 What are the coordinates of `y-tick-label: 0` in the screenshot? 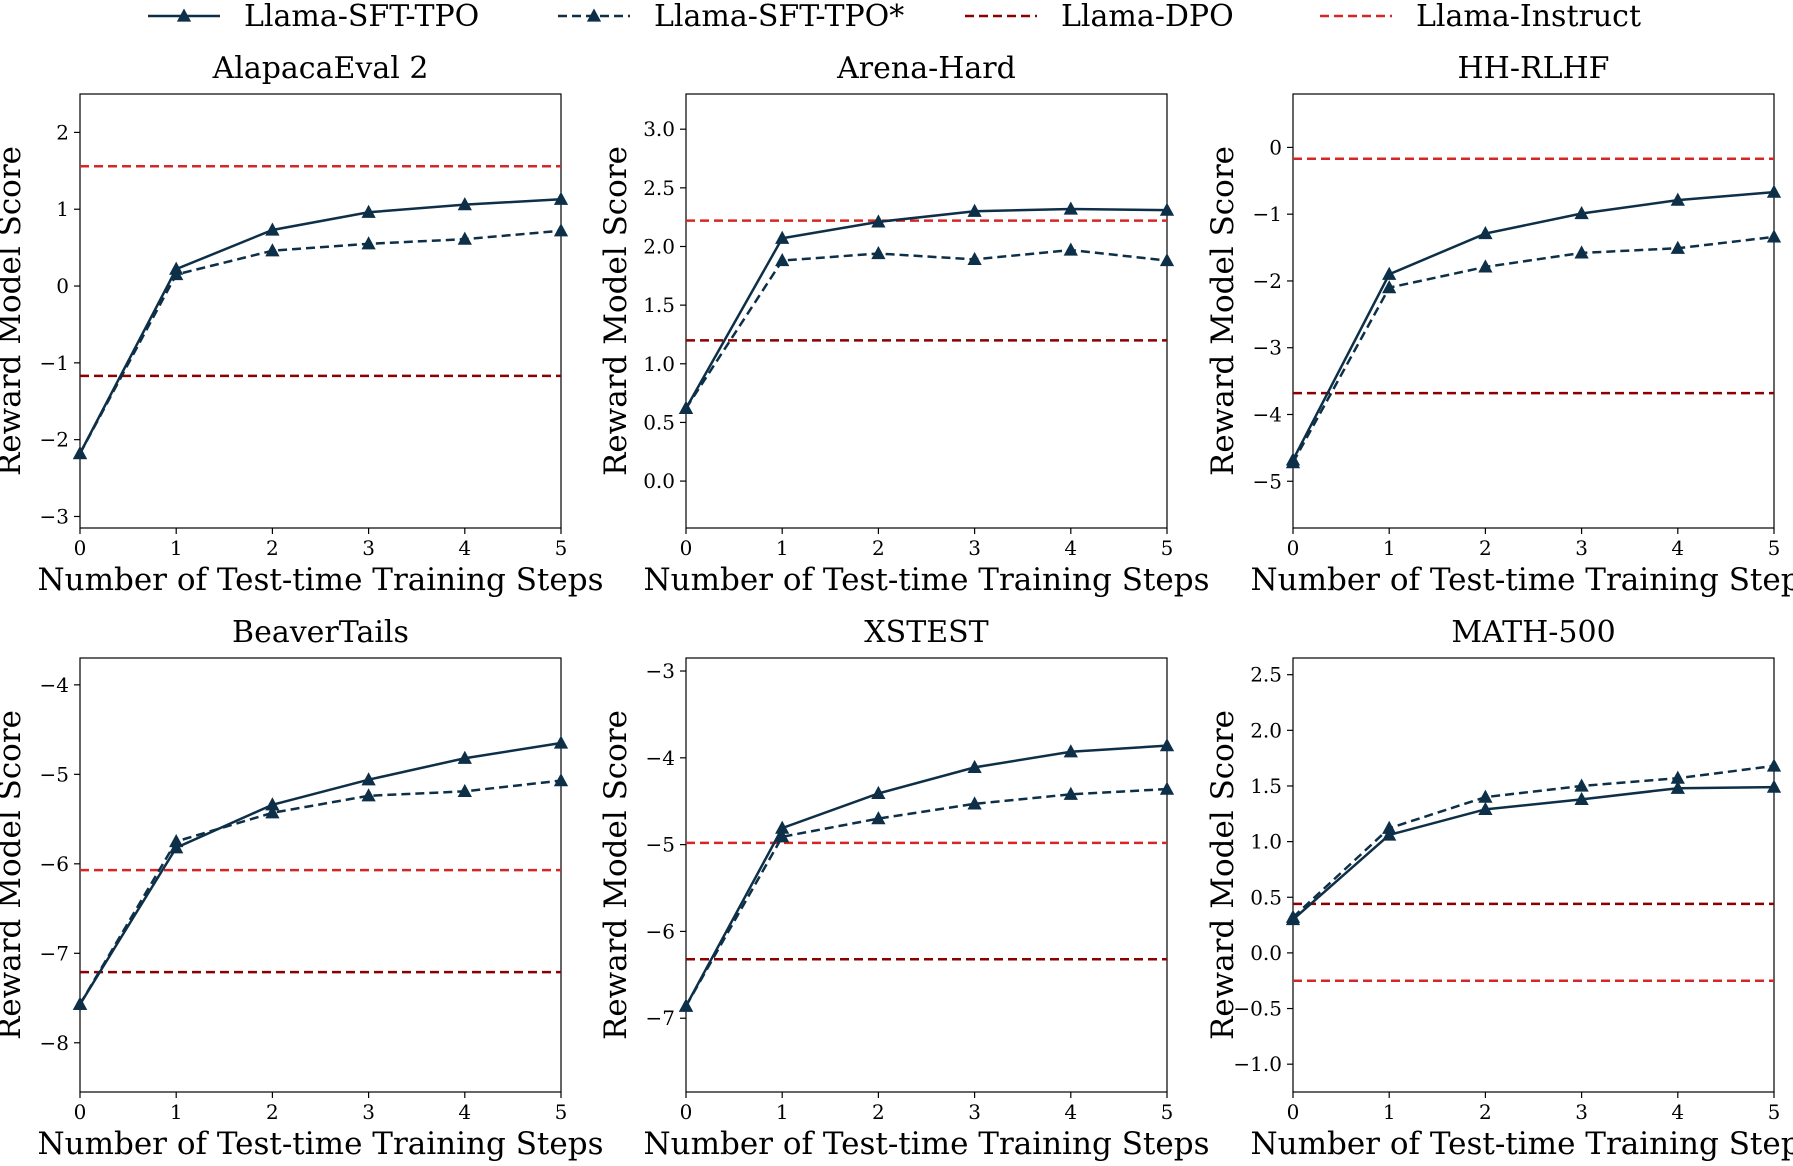 It's located at (1275, 147).